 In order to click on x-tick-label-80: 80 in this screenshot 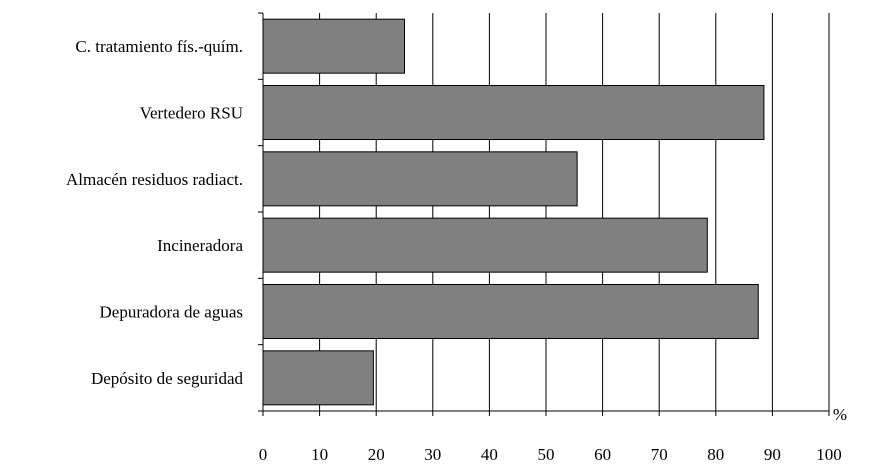, I will do `click(715, 454)`.